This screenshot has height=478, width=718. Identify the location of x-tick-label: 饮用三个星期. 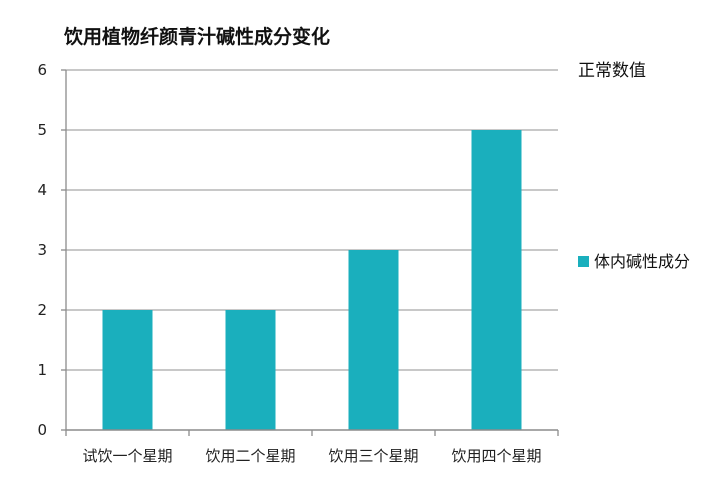
(373, 456).